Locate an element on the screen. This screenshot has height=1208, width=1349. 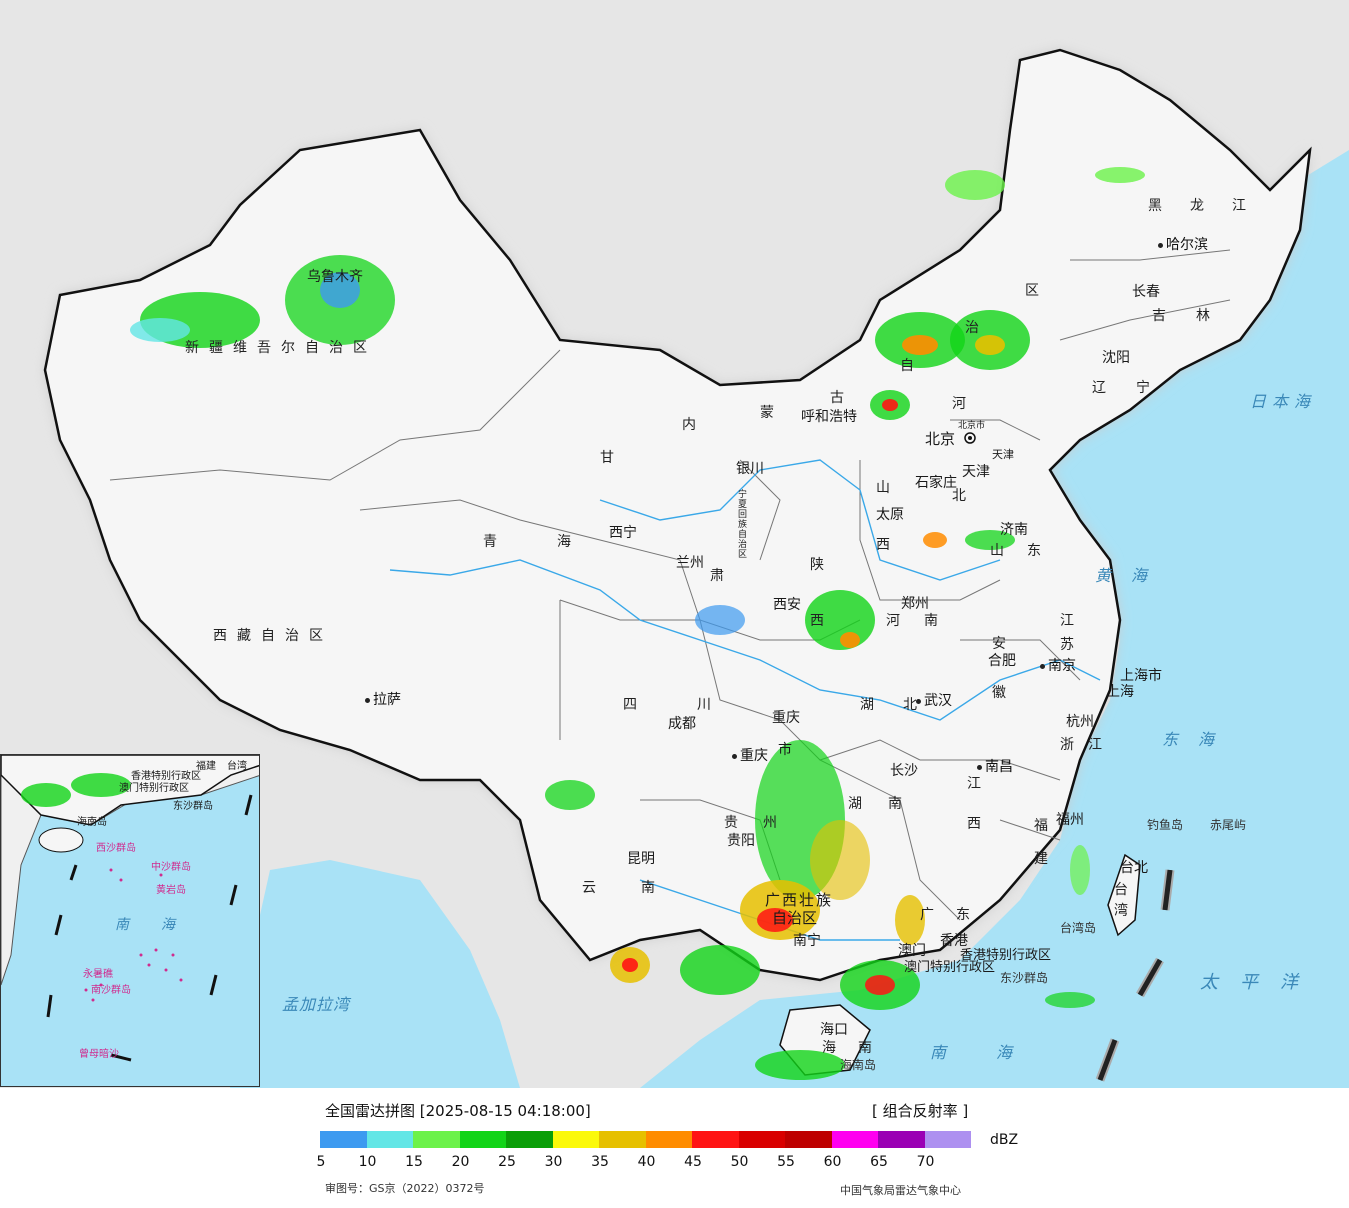
city-shijiazhuang: 石家庄 is located at coordinates (936, 483).